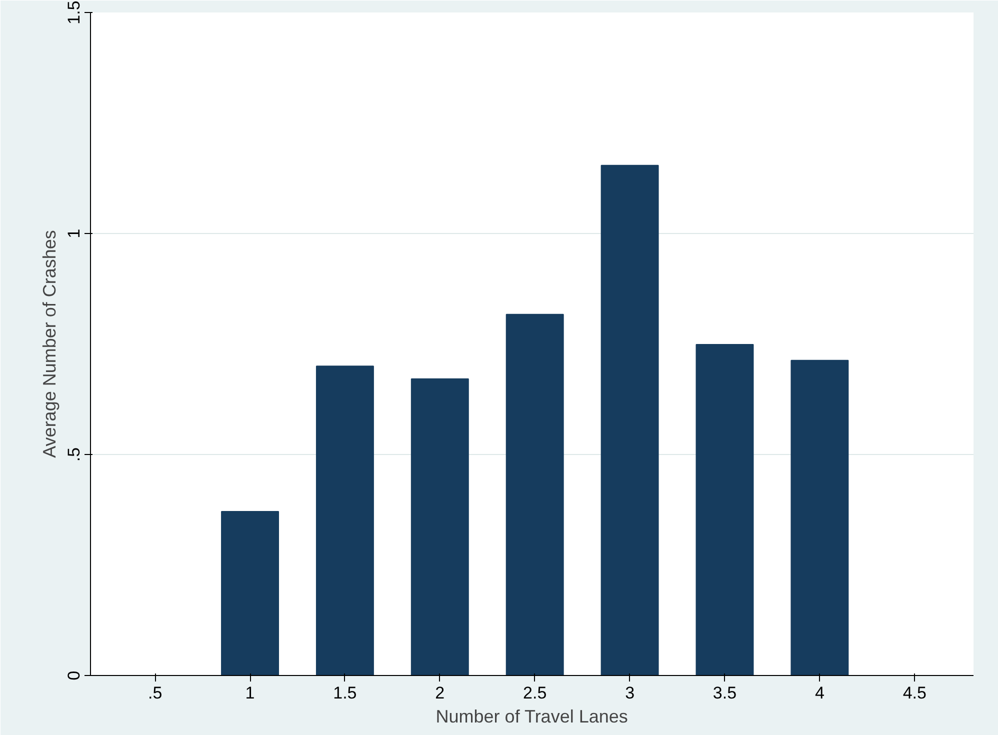 Image resolution: width=998 pixels, height=735 pixels. What do you see at coordinates (74, 675) in the screenshot?
I see `y-tick-label: 0` at bounding box center [74, 675].